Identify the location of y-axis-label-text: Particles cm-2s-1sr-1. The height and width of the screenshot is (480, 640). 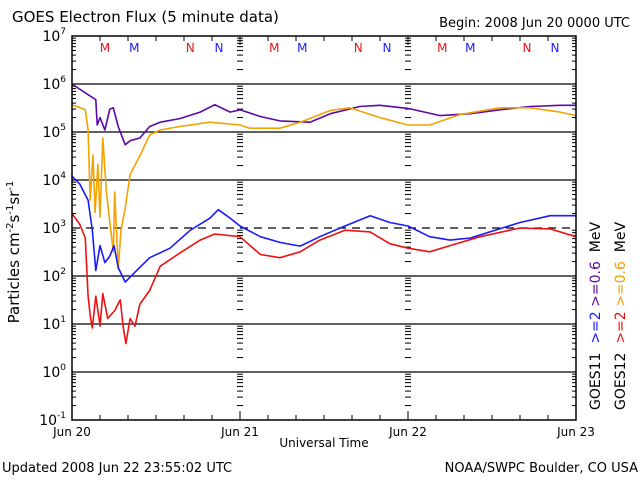
(14, 252).